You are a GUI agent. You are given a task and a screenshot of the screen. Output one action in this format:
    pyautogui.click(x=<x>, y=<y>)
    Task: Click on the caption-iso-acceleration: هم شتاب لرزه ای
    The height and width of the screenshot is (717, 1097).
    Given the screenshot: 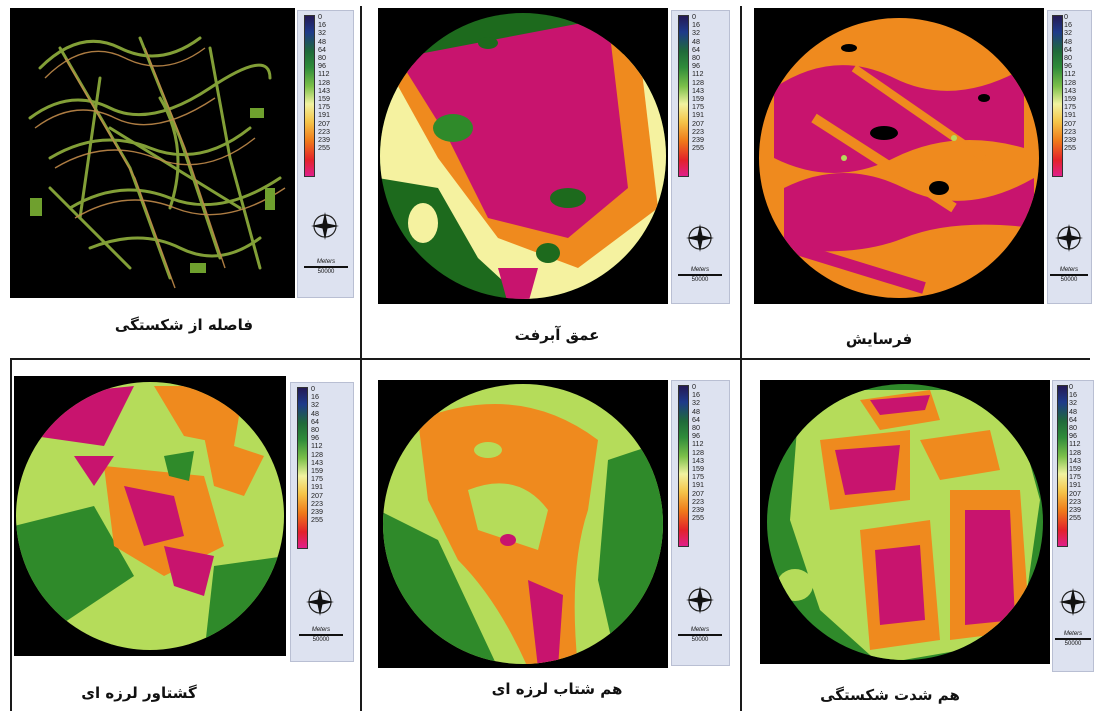 What is the action you would take?
    pyautogui.click(x=557, y=689)
    